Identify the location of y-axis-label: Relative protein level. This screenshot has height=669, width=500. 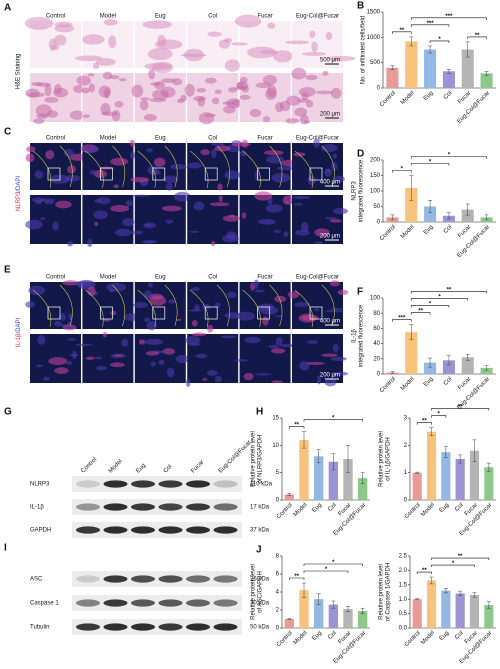
(254, 459).